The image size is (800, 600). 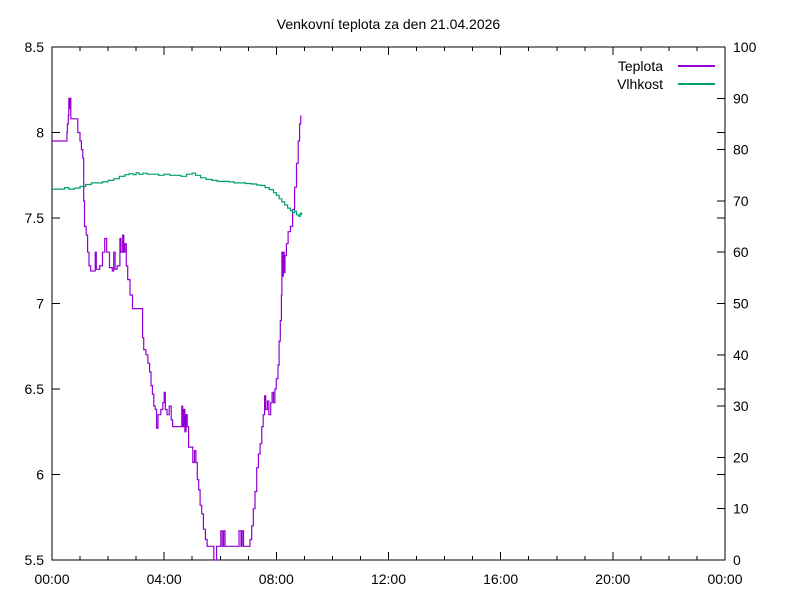 What do you see at coordinates (276, 579) in the screenshot?
I see `x-tick-label: 08:00` at bounding box center [276, 579].